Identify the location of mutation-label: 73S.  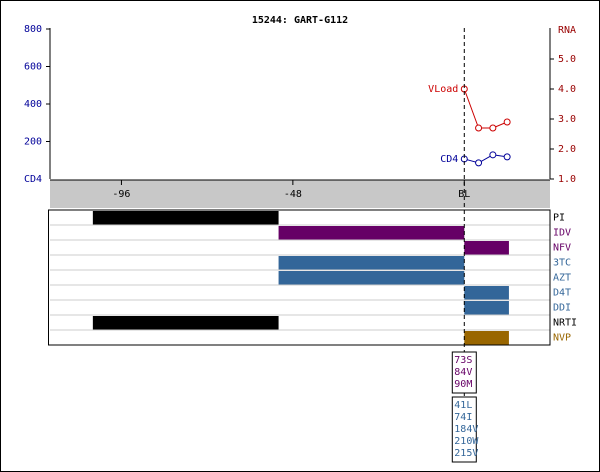
(463, 360).